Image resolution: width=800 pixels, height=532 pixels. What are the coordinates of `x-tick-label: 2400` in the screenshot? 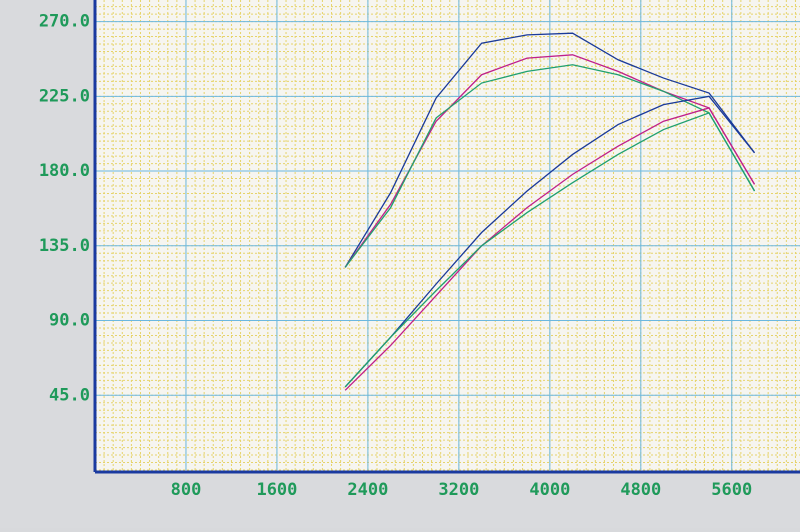 It's located at (367, 490).